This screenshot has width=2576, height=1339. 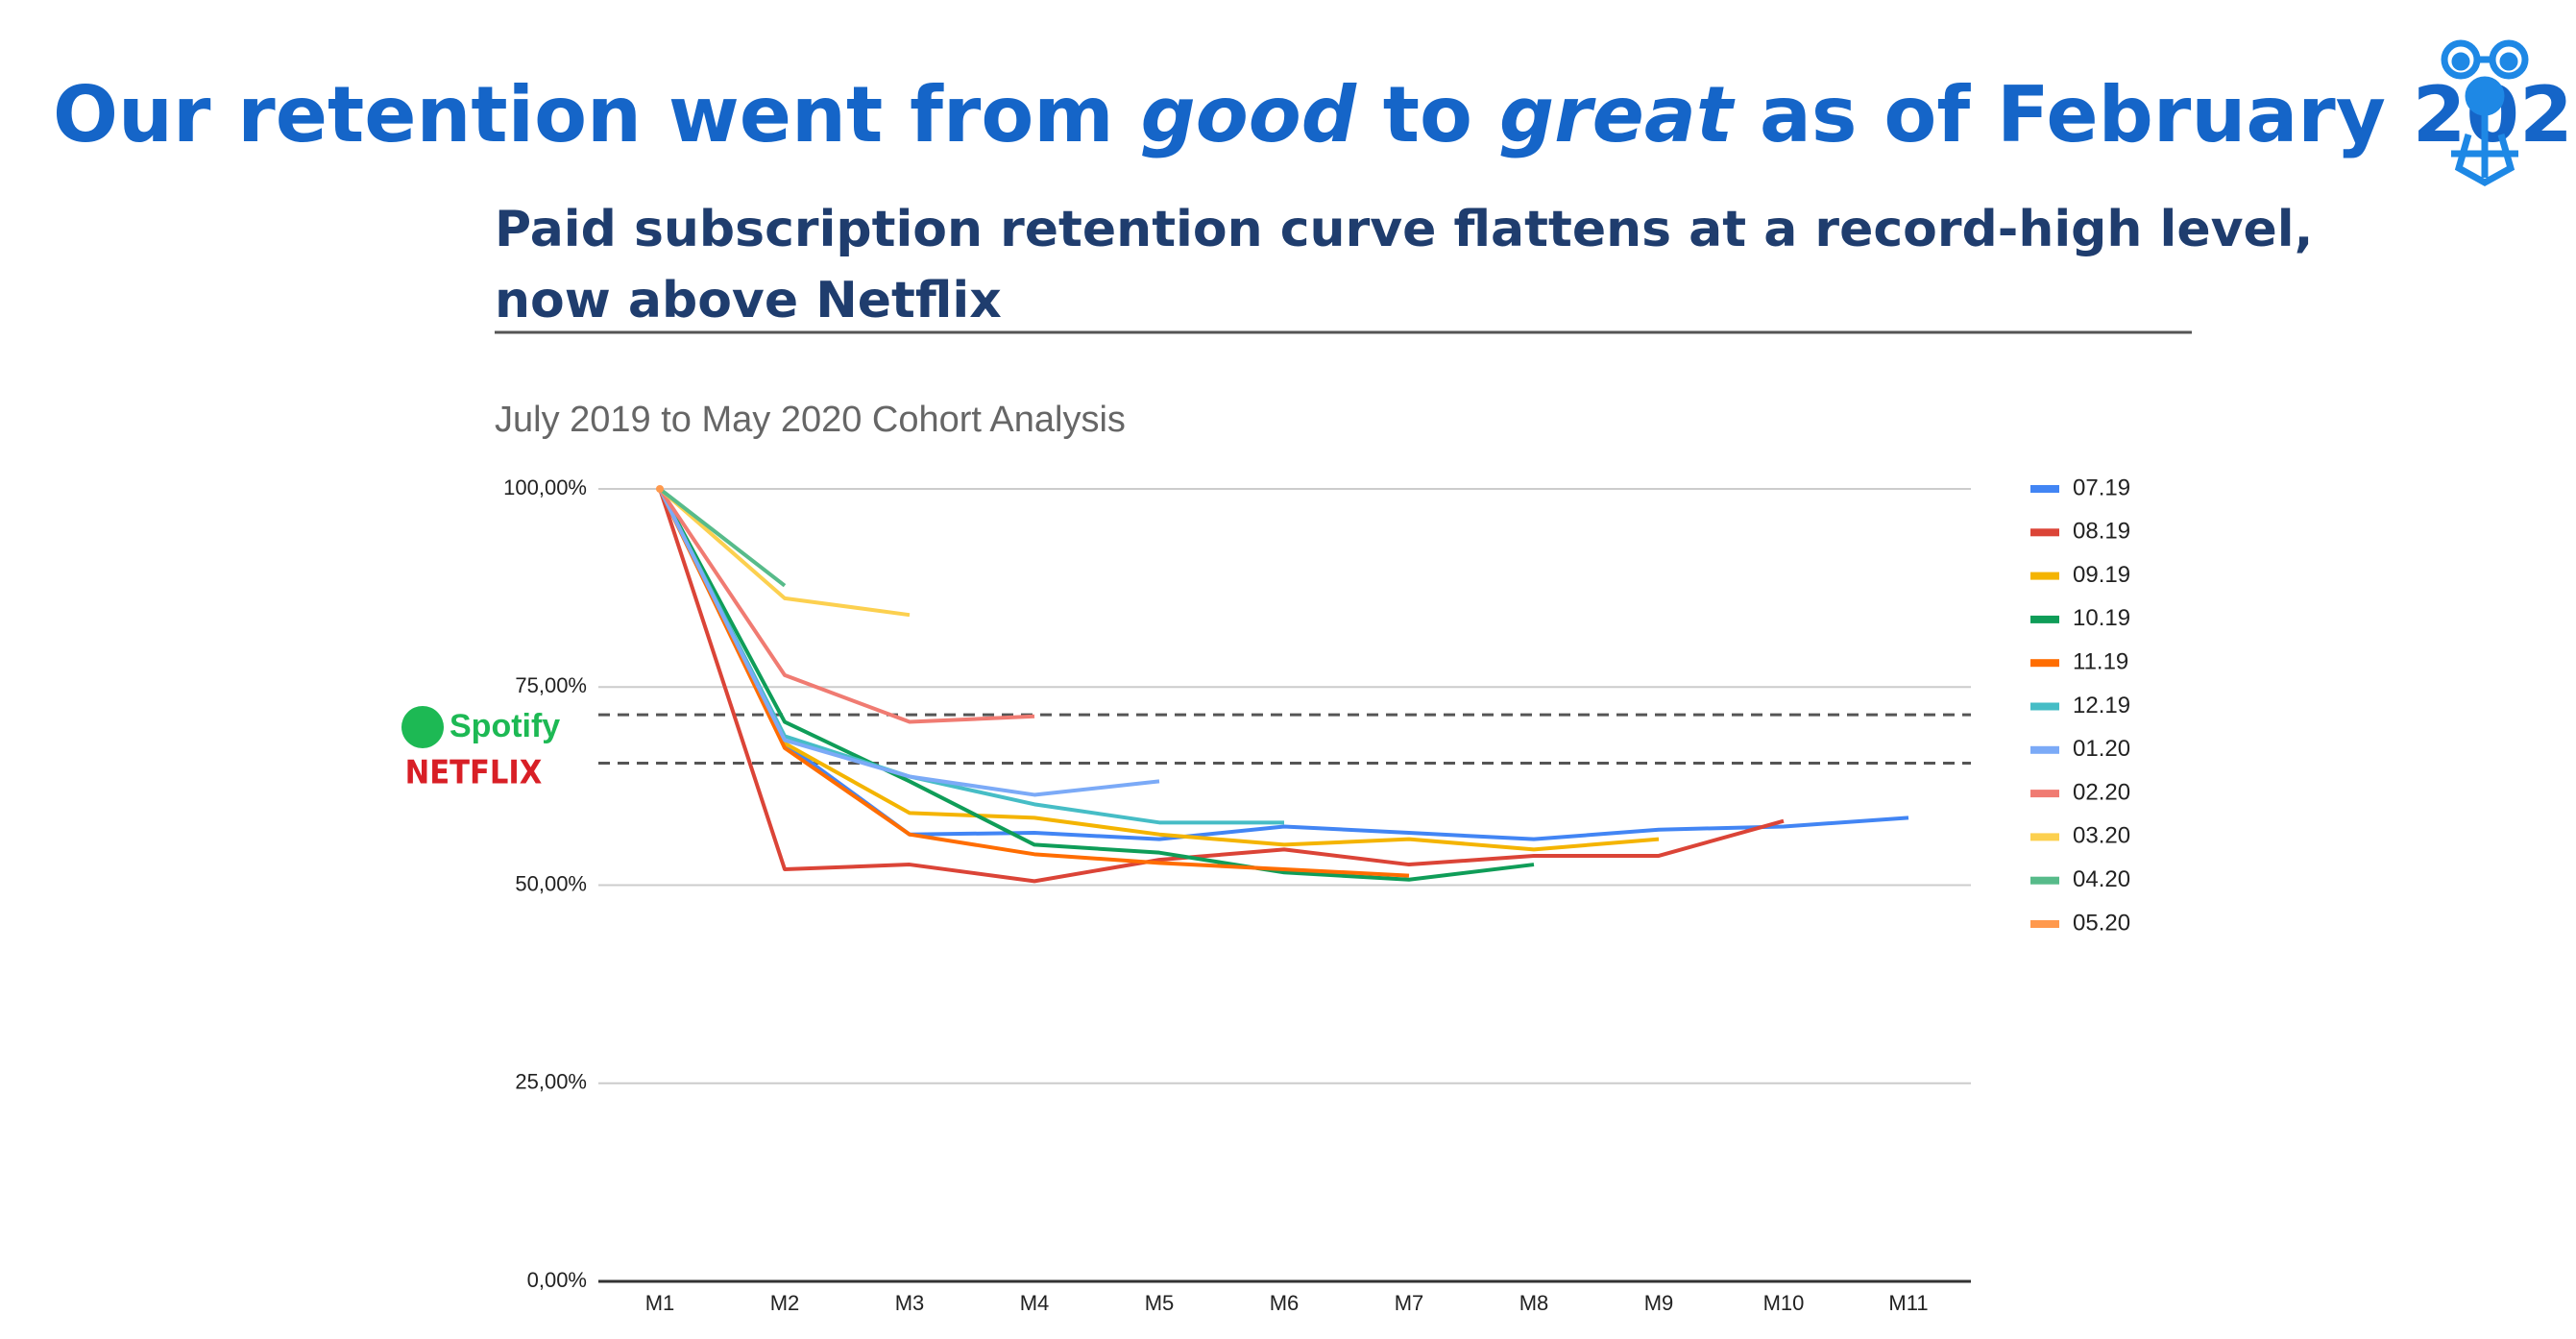 I want to click on x-tick-label: M1, so click(x=660, y=1303).